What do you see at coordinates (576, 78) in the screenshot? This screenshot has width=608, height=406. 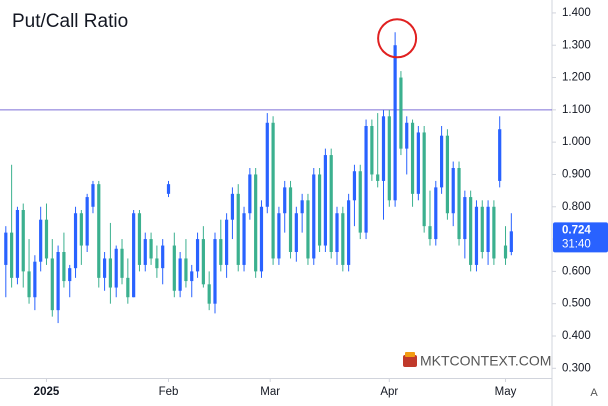 I see `y-tick-label: 1.200` at bounding box center [576, 78].